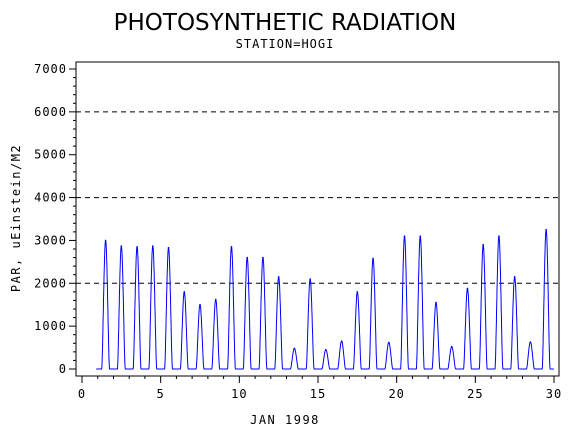 The height and width of the screenshot is (430, 570). I want to click on x-tick-label: 30, so click(554, 394).